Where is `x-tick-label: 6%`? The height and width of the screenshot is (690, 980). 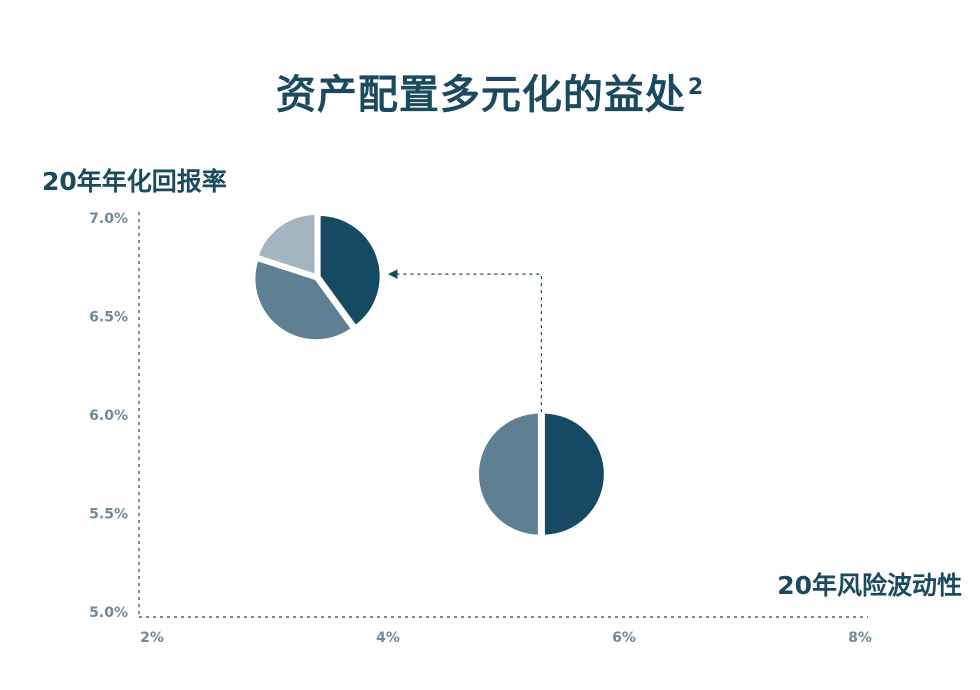 x-tick-label: 6% is located at coordinates (624, 638).